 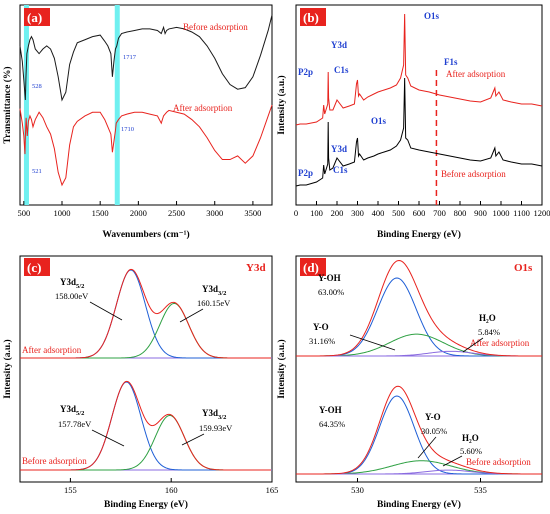 I want to click on panel-c-ylabel: Intensity (a.u.), so click(x=7, y=368).